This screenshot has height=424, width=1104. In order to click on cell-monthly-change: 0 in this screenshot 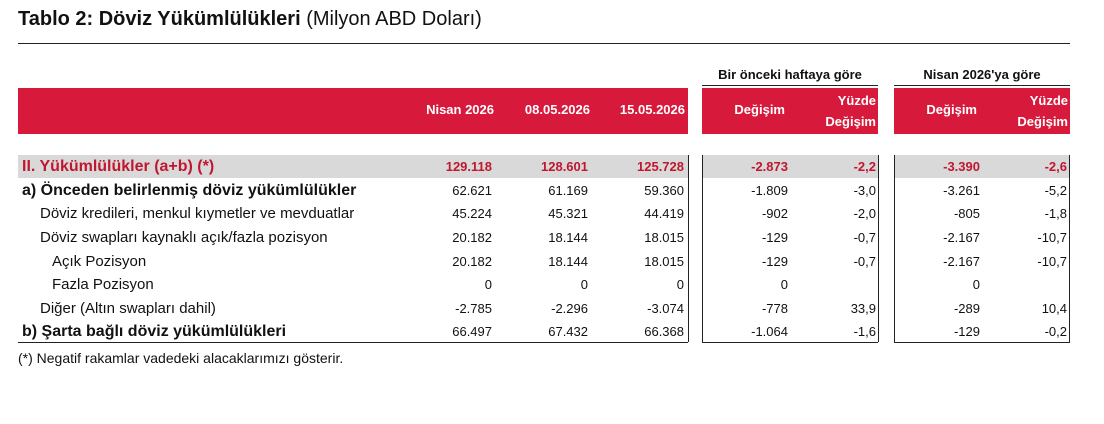, I will do `click(976, 284)`.